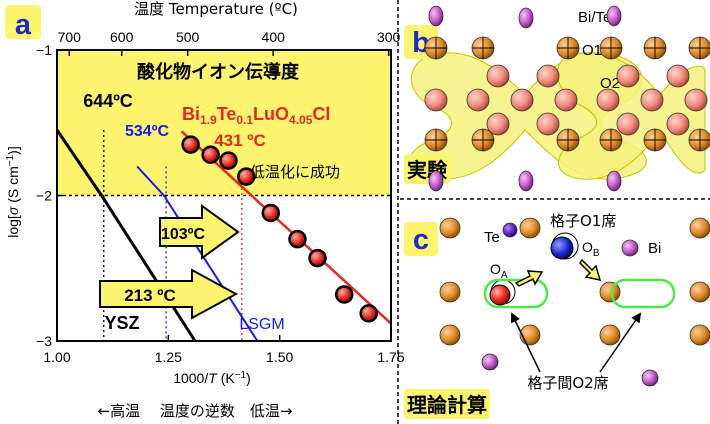  I want to click on bite-label: Bi/Te, so click(594, 17).